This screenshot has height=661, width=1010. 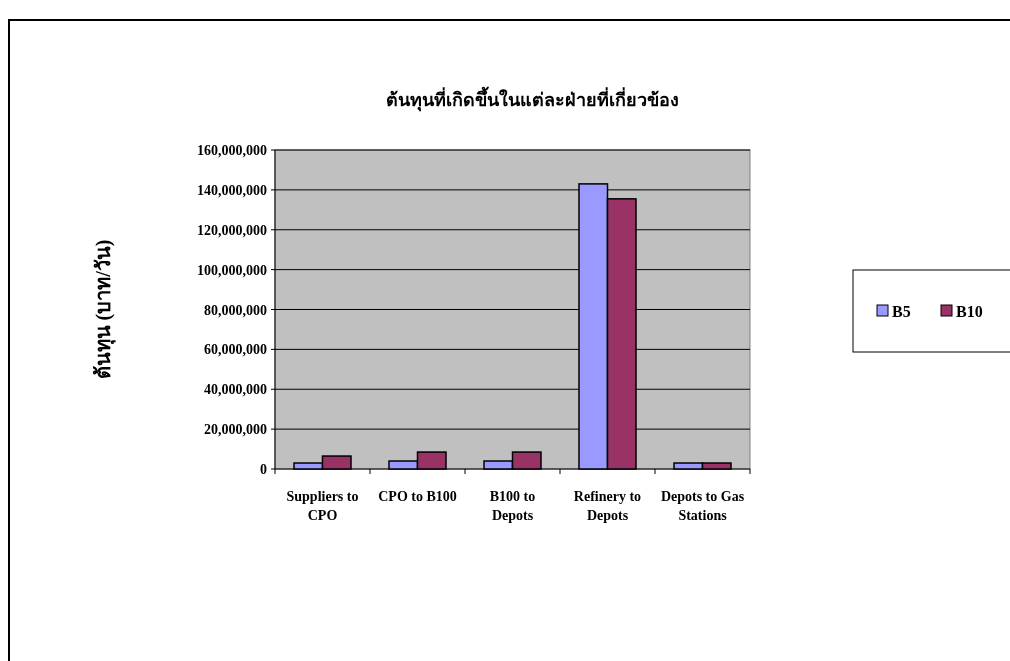 I want to click on x-tick-label: B100 to Depots, so click(x=512, y=506).